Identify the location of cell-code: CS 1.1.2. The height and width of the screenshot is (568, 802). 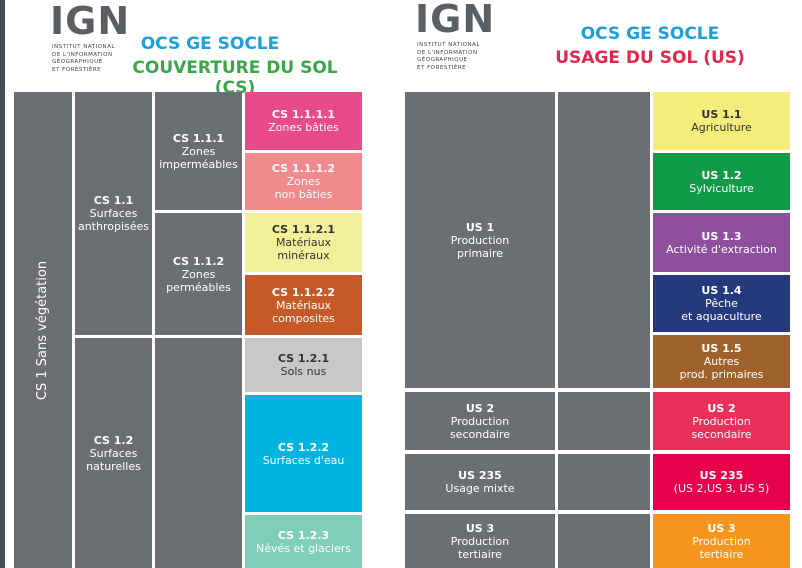
(198, 261).